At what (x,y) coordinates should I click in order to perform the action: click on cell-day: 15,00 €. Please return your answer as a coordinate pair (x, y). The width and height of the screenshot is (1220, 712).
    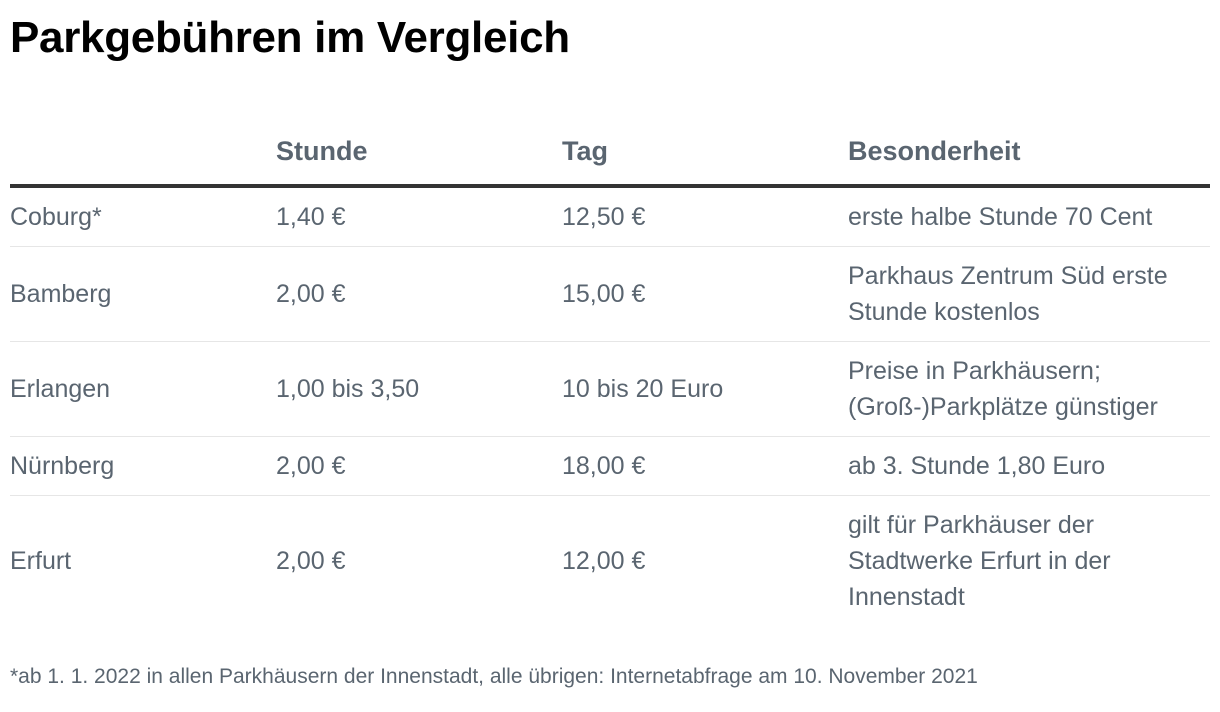
    Looking at the image, I should click on (705, 294).